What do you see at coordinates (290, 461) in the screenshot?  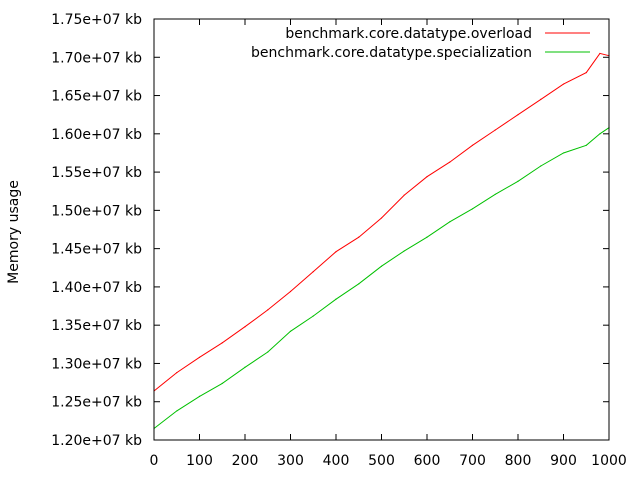 I see `x-tick-label: 300` at bounding box center [290, 461].